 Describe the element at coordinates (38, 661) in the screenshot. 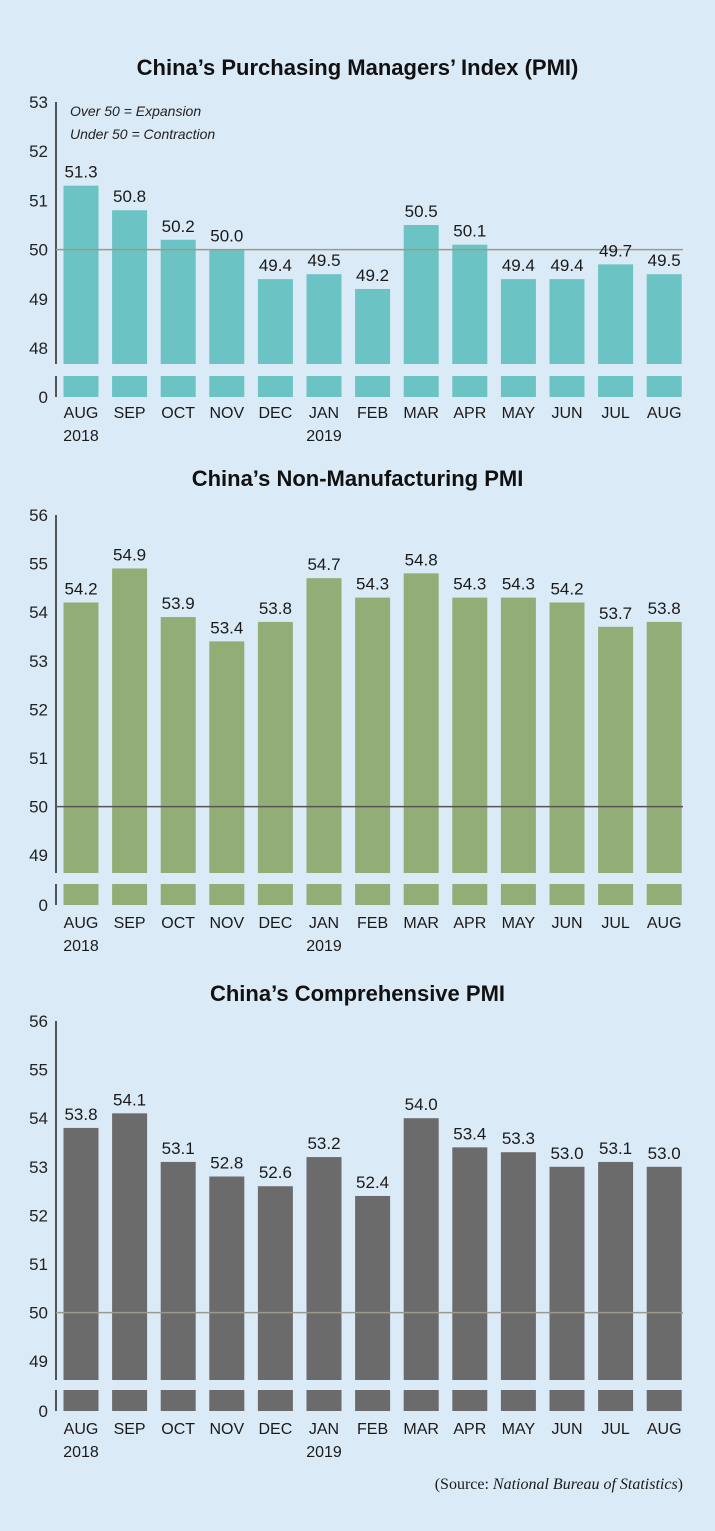

I see `chart-2-y-tick: 53` at that location.